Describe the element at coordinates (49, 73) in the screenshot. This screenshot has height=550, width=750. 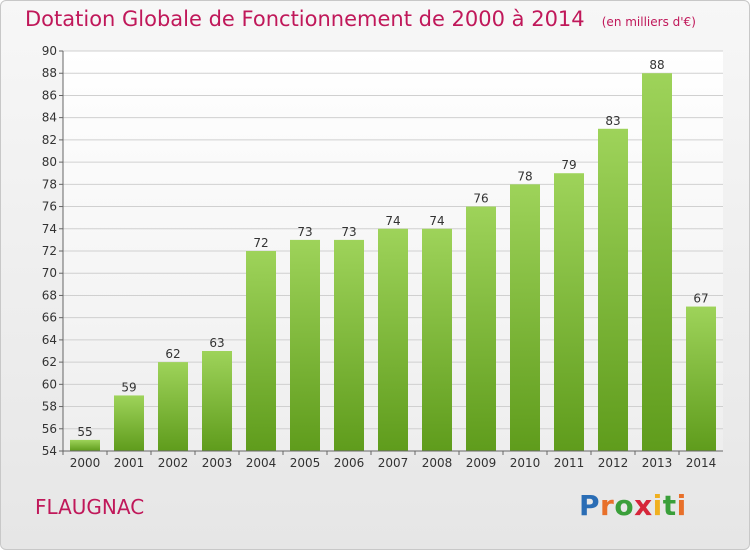
I see `y-tick-label: 88` at that location.